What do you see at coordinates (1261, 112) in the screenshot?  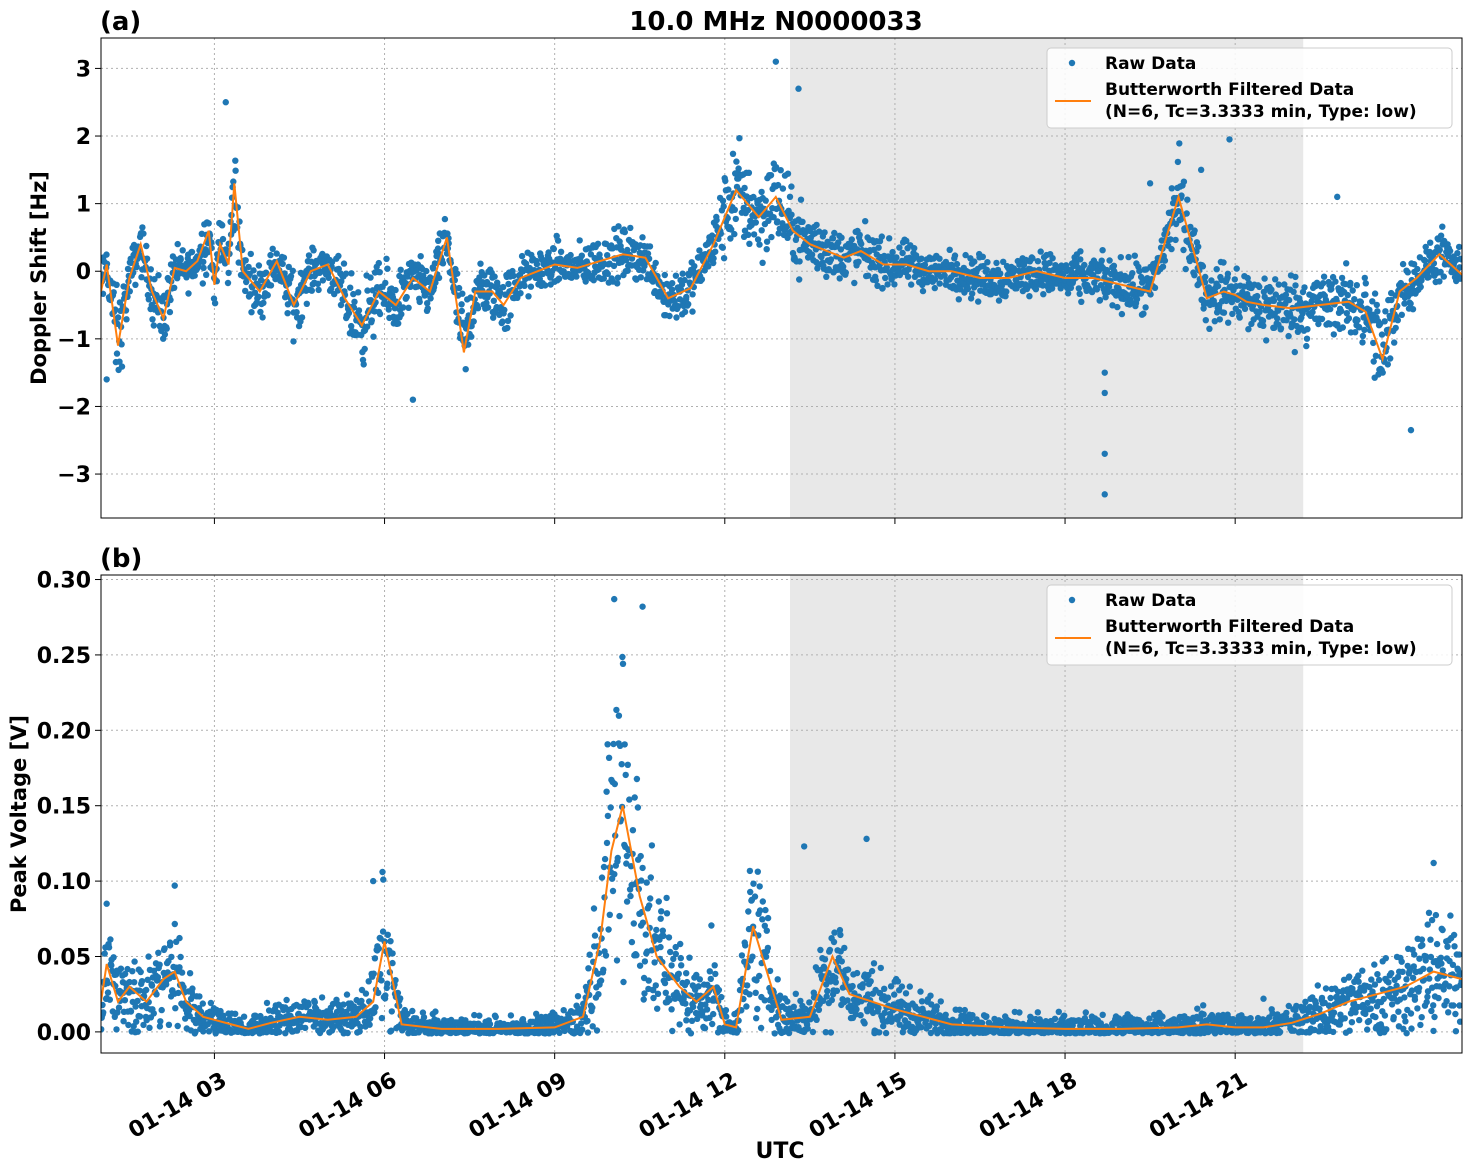 I see `legend-filtered-label-line2: (N=6, Tc=3.3333 min, Type: low)` at bounding box center [1261, 112].